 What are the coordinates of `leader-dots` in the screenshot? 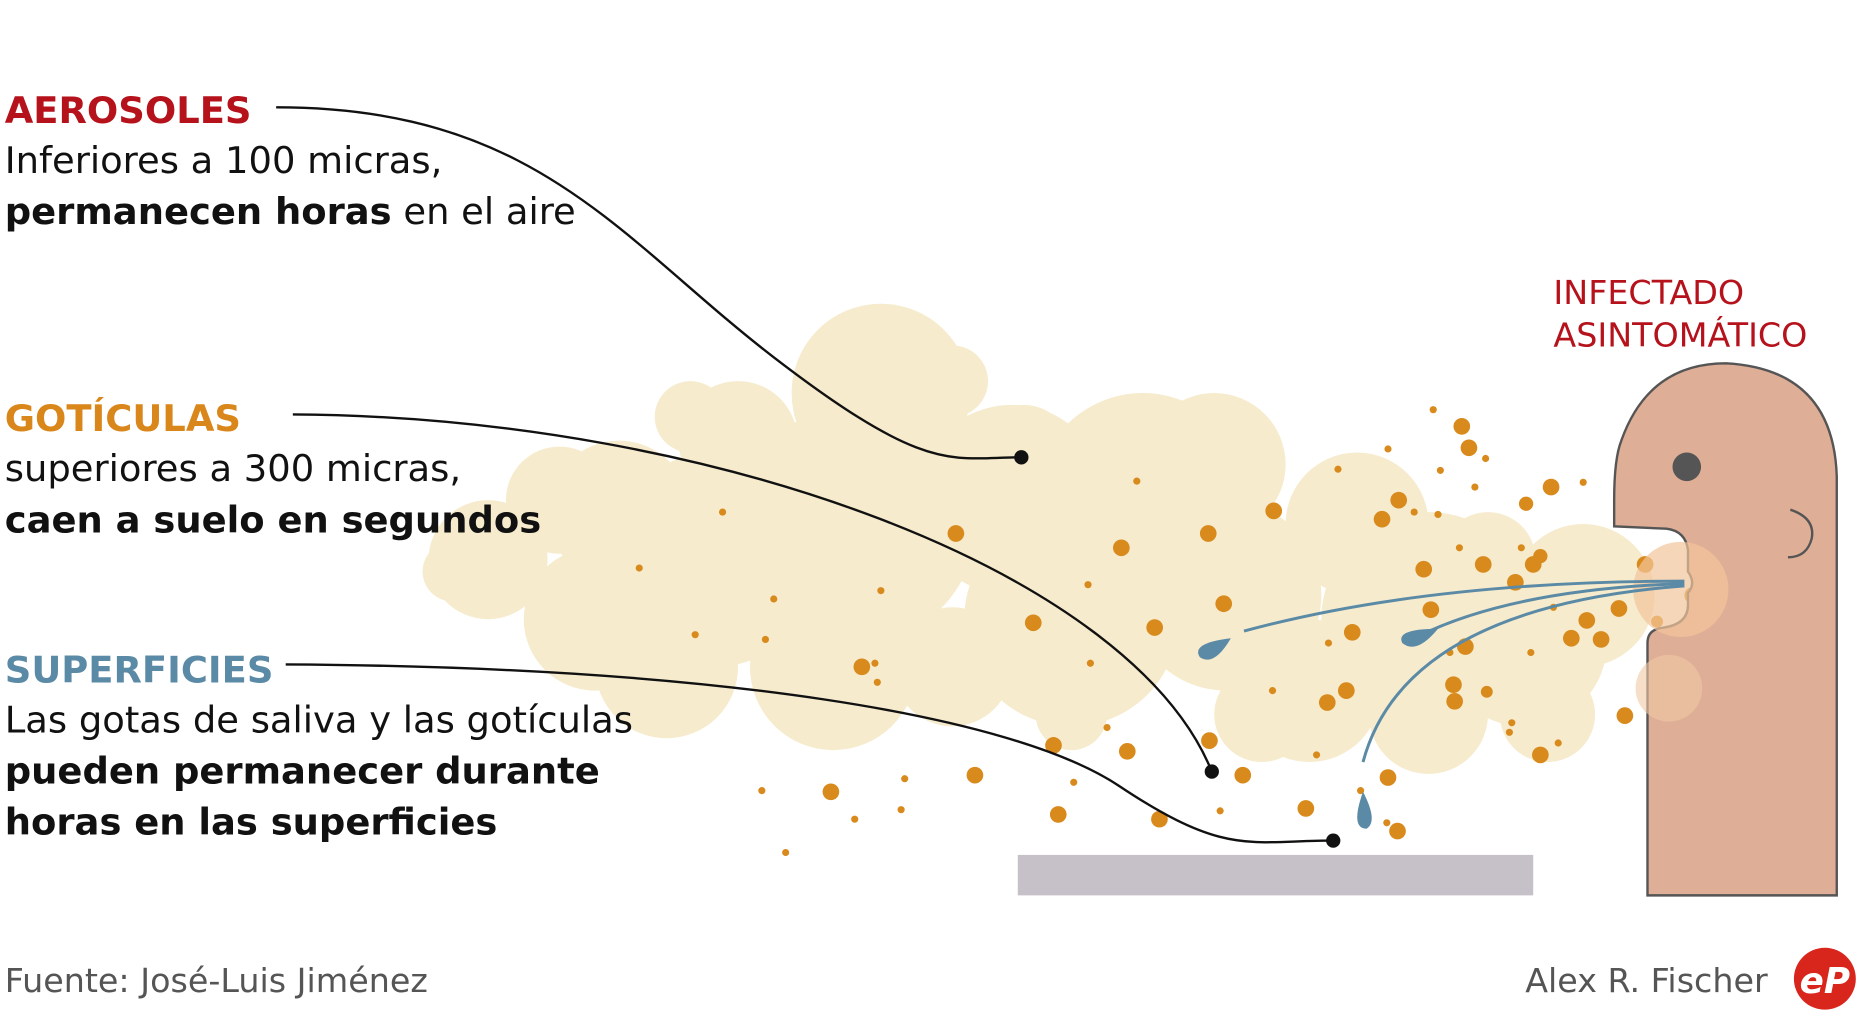 It's located at (1177, 649).